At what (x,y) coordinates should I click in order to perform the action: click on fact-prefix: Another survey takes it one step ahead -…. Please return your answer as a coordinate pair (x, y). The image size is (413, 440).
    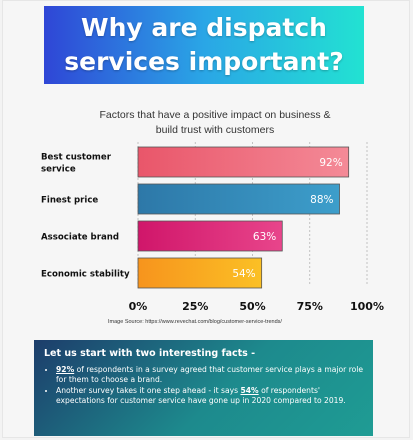
    Looking at the image, I should click on (148, 390).